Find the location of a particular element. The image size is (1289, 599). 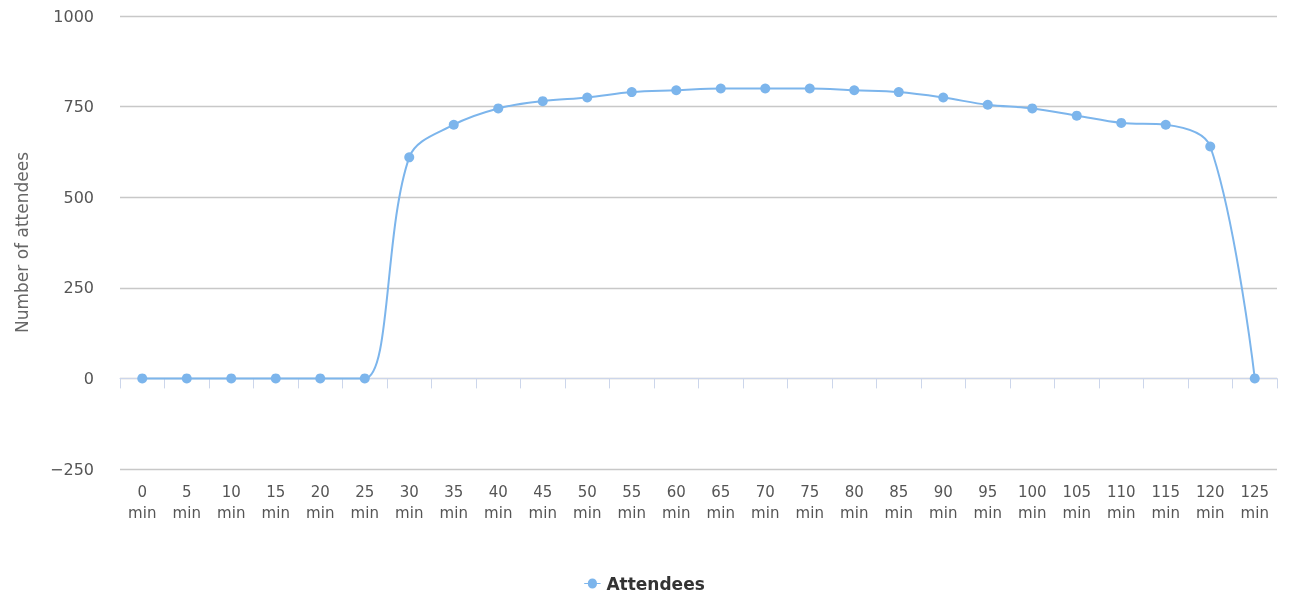

x-tick-label: 50 min is located at coordinates (587, 502).